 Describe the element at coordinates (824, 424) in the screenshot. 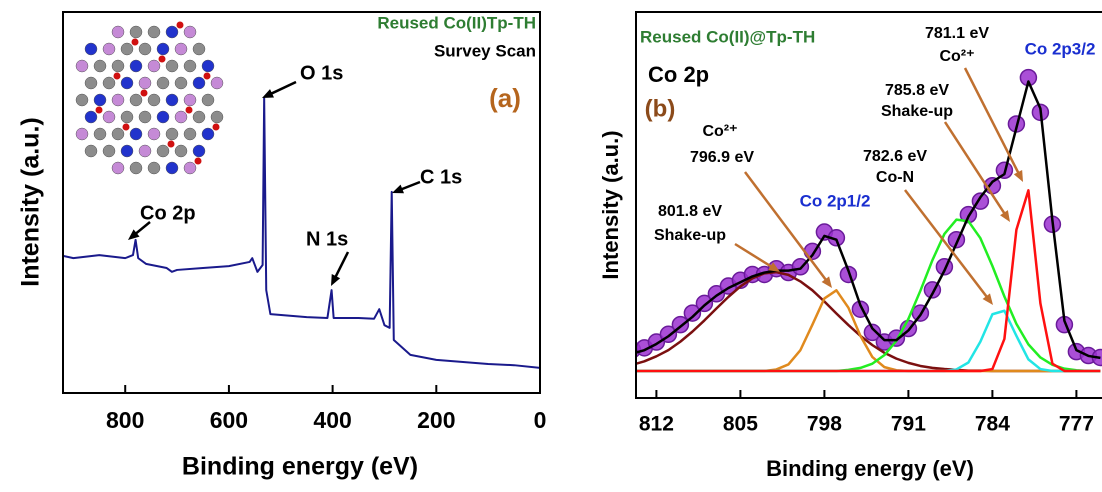

I see `x-tick-label: 798` at that location.